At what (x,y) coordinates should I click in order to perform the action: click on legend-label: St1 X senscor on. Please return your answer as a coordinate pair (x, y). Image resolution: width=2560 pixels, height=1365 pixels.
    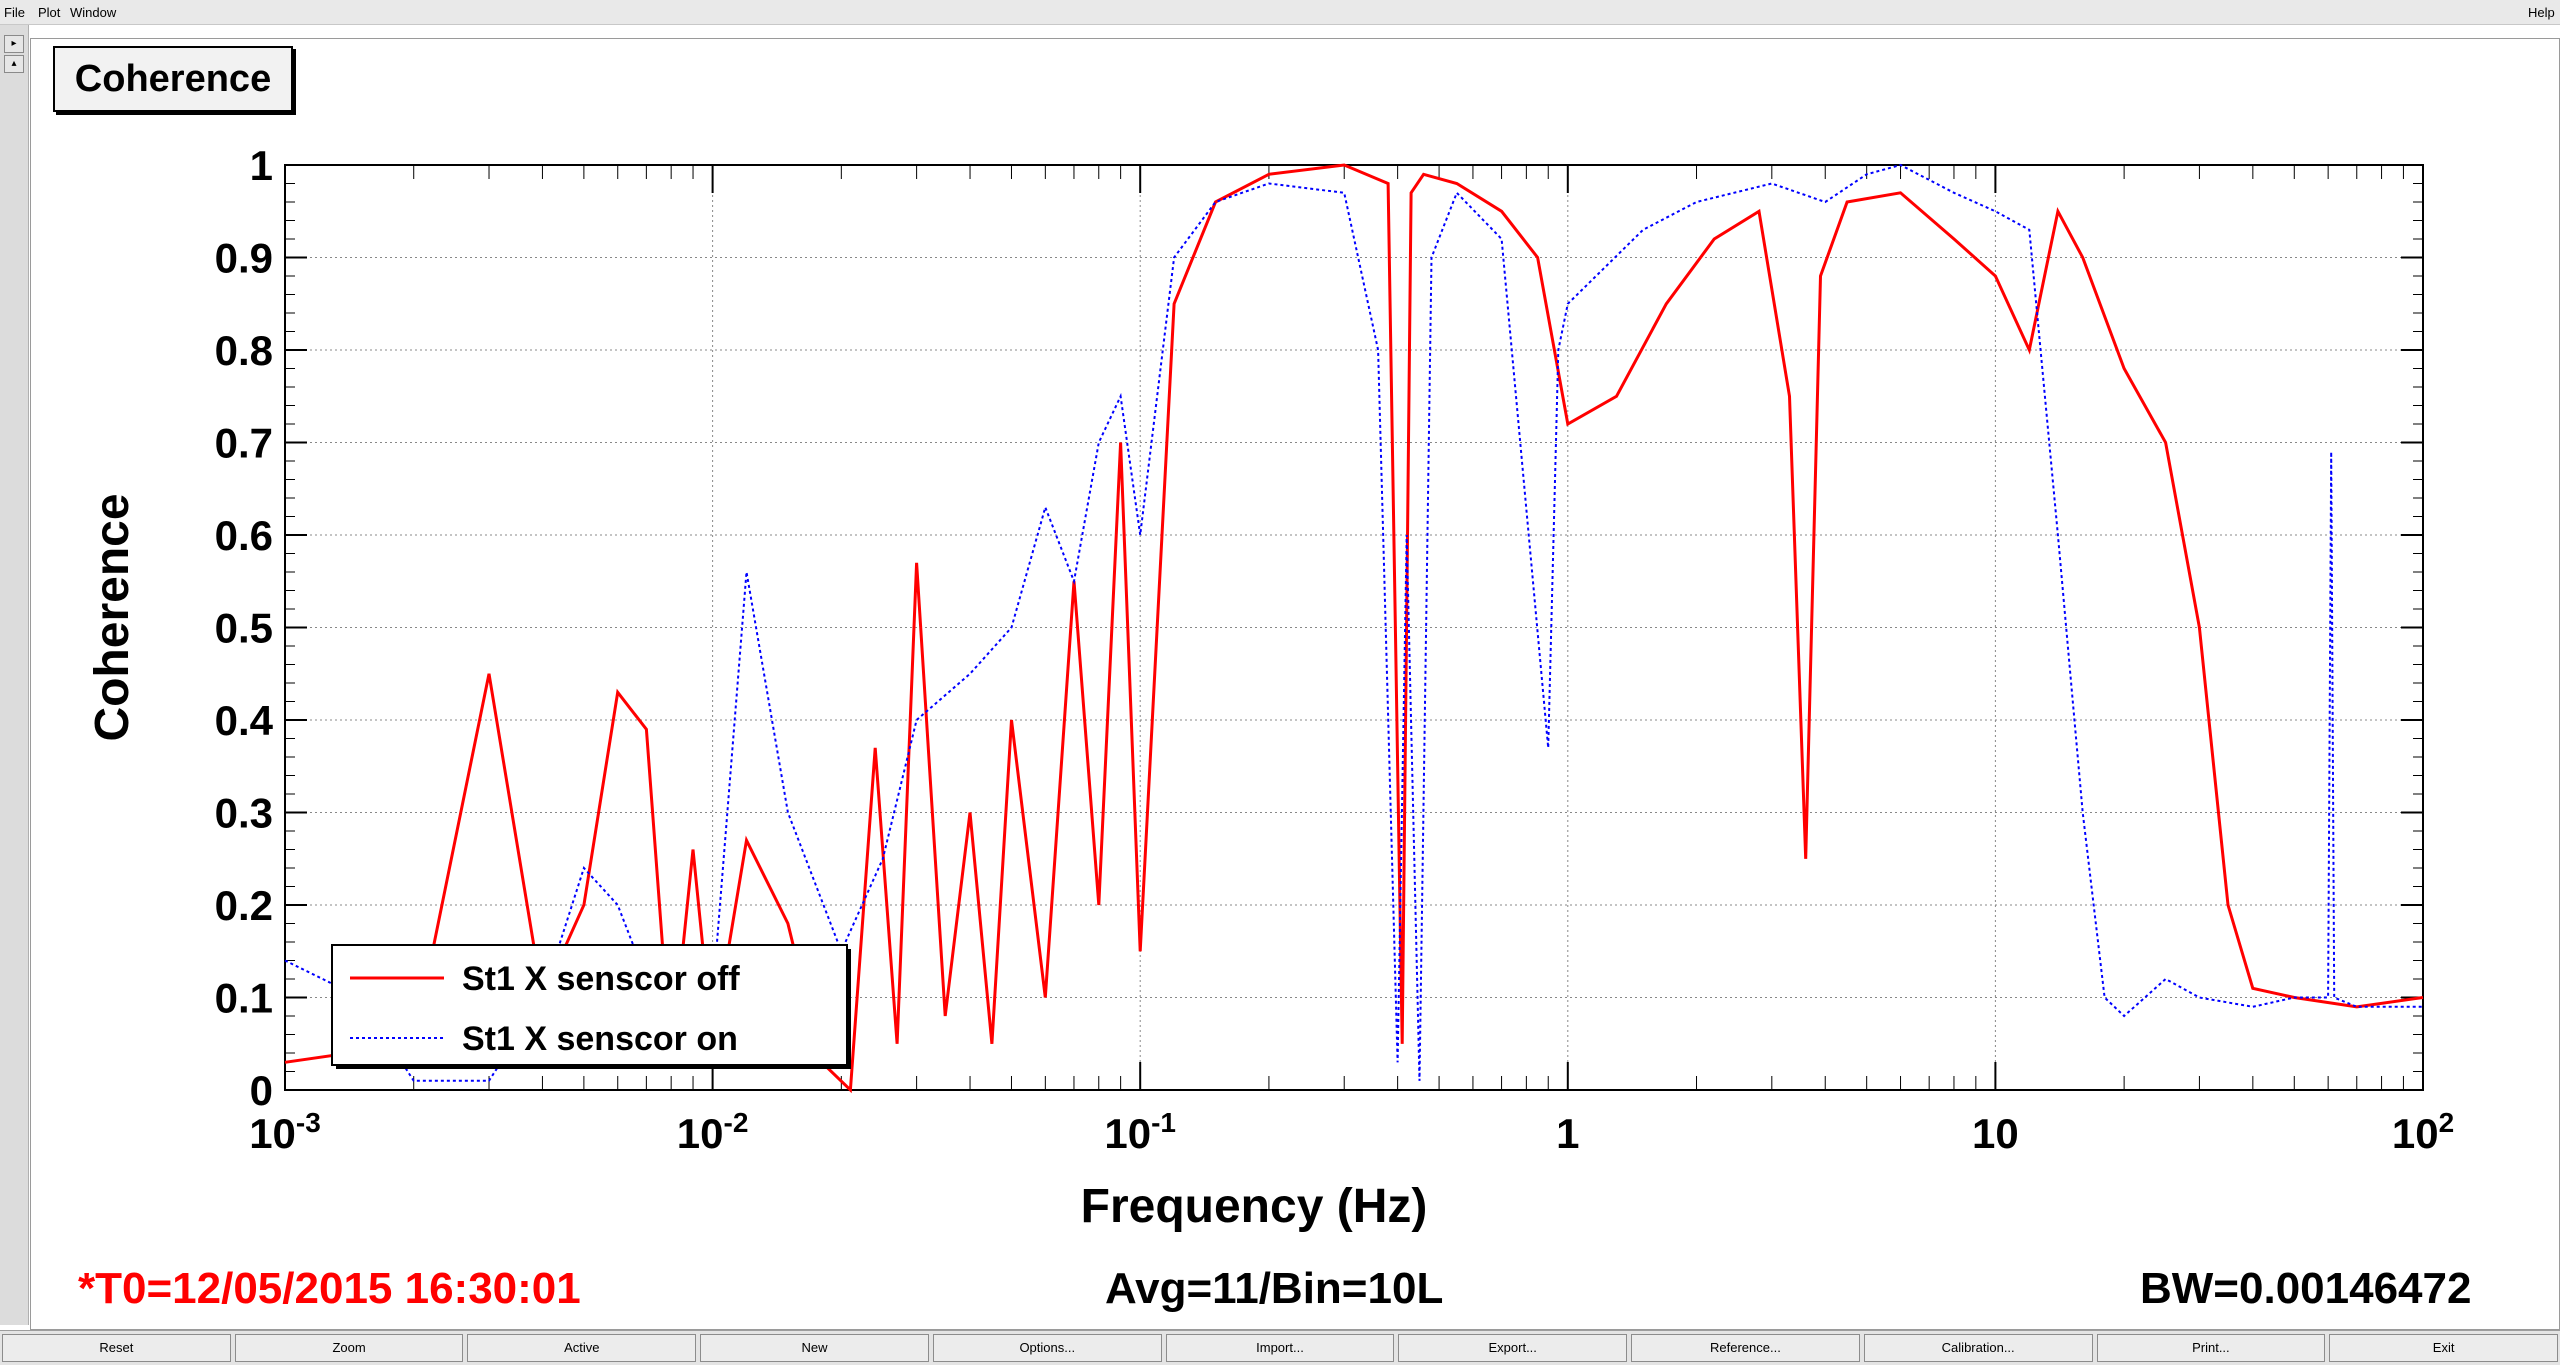
    Looking at the image, I should click on (600, 1039).